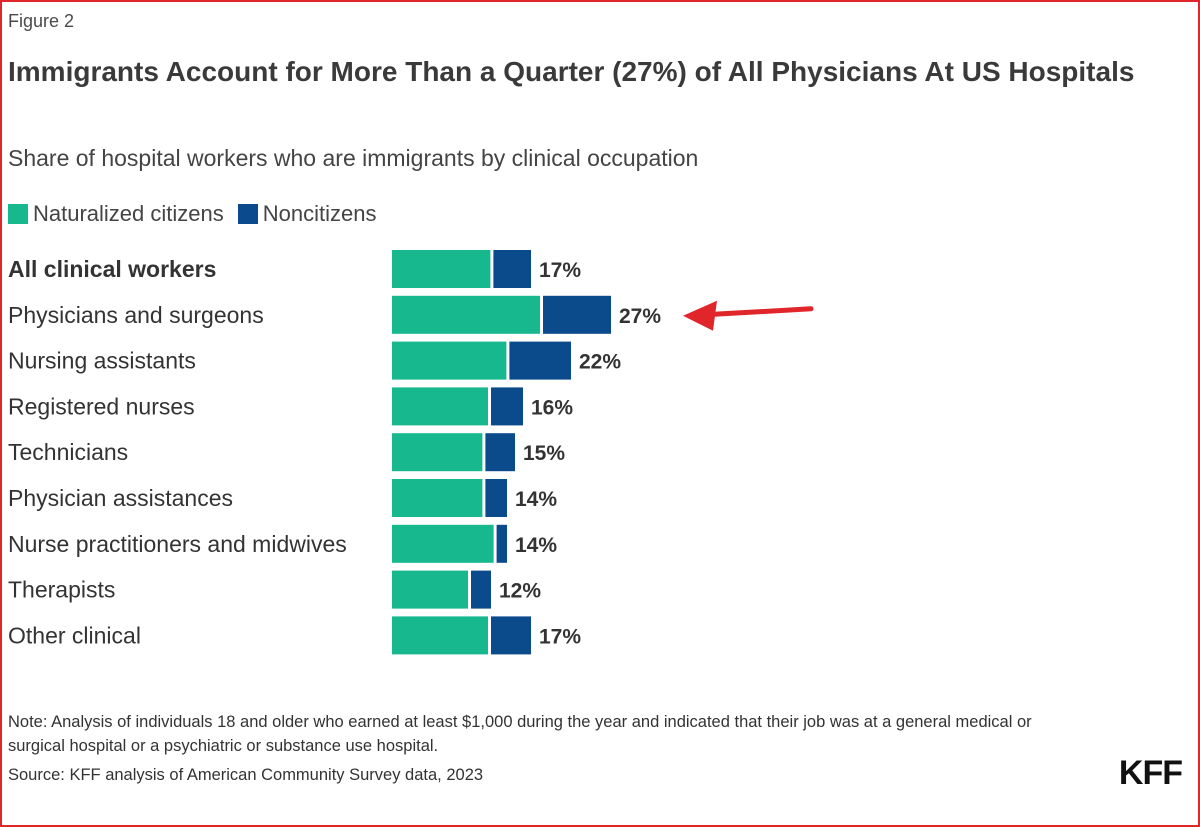  What do you see at coordinates (536, 499) in the screenshot?
I see `total-label-physician-assistances: 14%` at bounding box center [536, 499].